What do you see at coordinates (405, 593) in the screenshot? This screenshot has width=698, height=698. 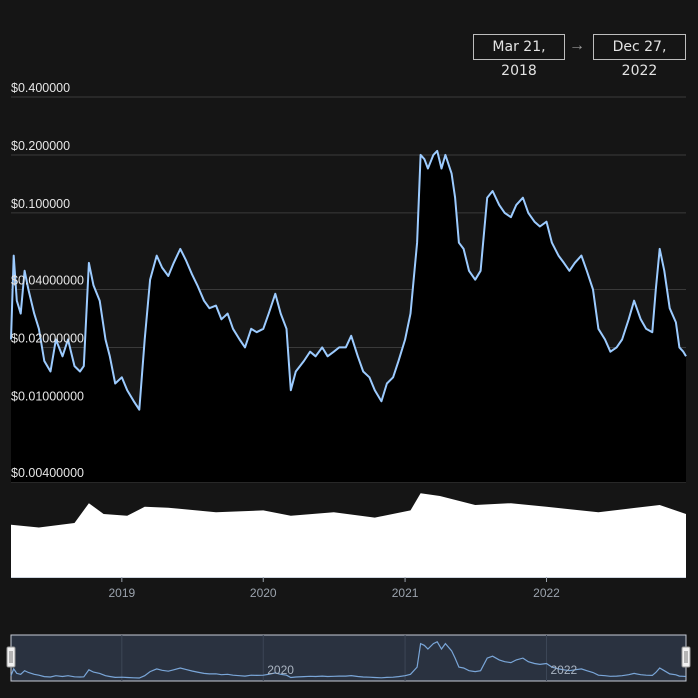 I see `x-tick-label: 2021` at bounding box center [405, 593].